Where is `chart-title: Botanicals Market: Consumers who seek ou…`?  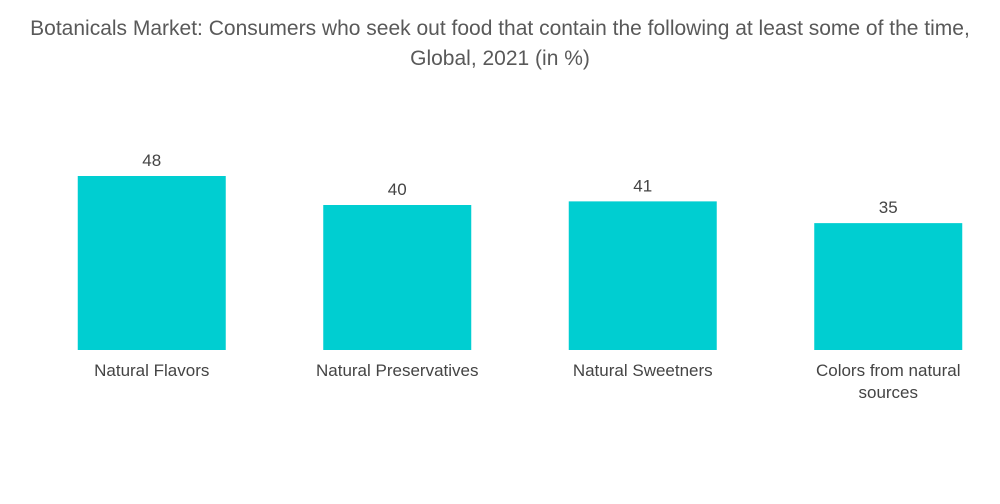
chart-title: Botanicals Market: Consumers who seek ou… is located at coordinates (500, 43).